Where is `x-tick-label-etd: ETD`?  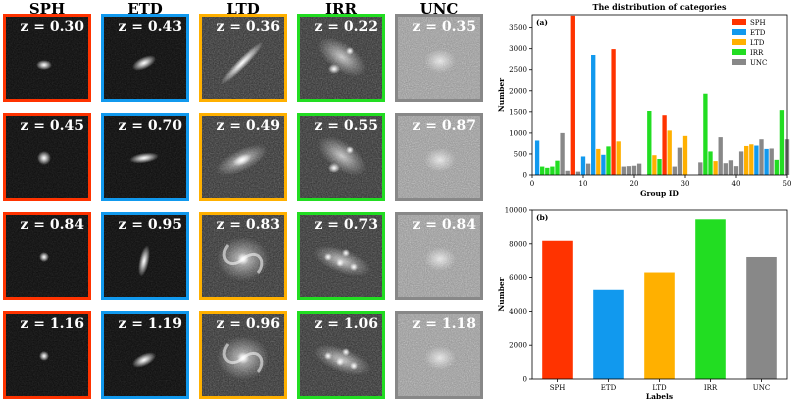 x-tick-label-etd: ETD is located at coordinates (609, 388).